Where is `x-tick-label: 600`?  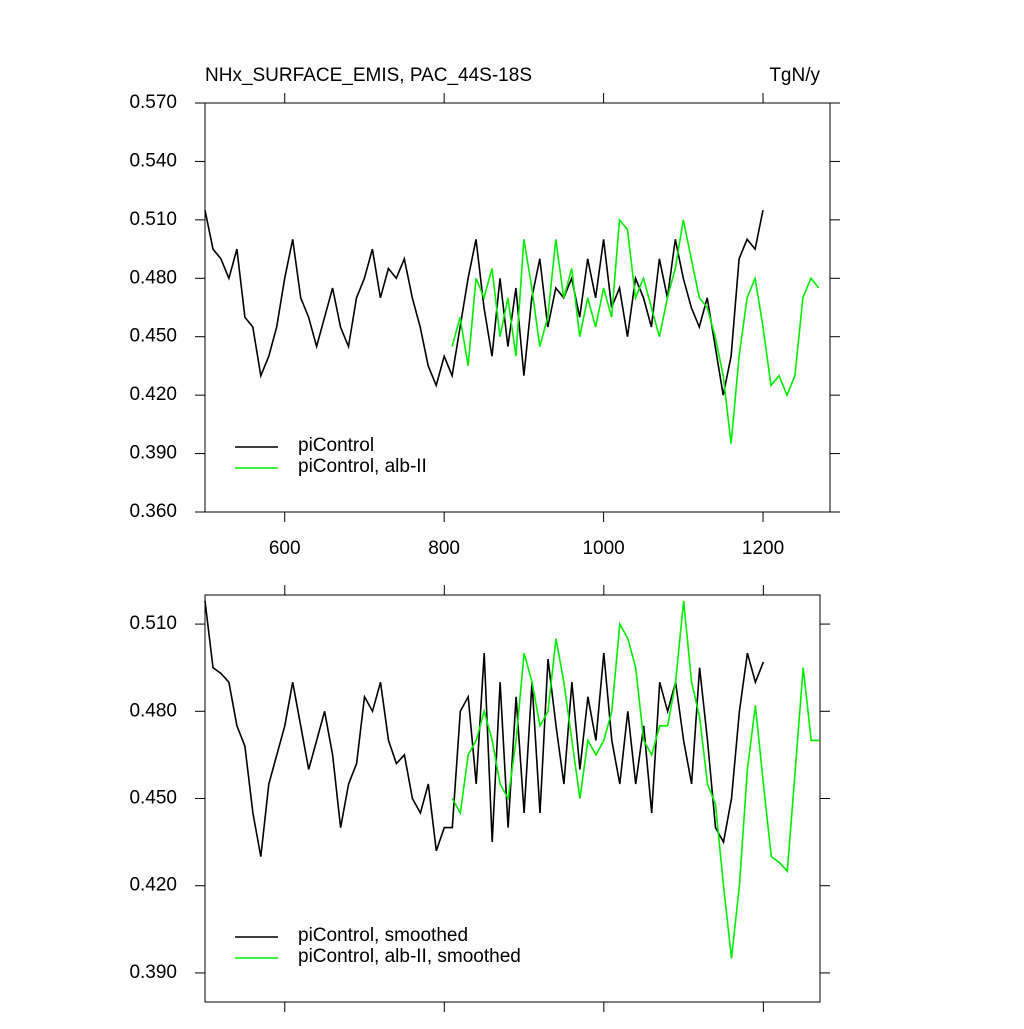
x-tick-label: 600 is located at coordinates (285, 548).